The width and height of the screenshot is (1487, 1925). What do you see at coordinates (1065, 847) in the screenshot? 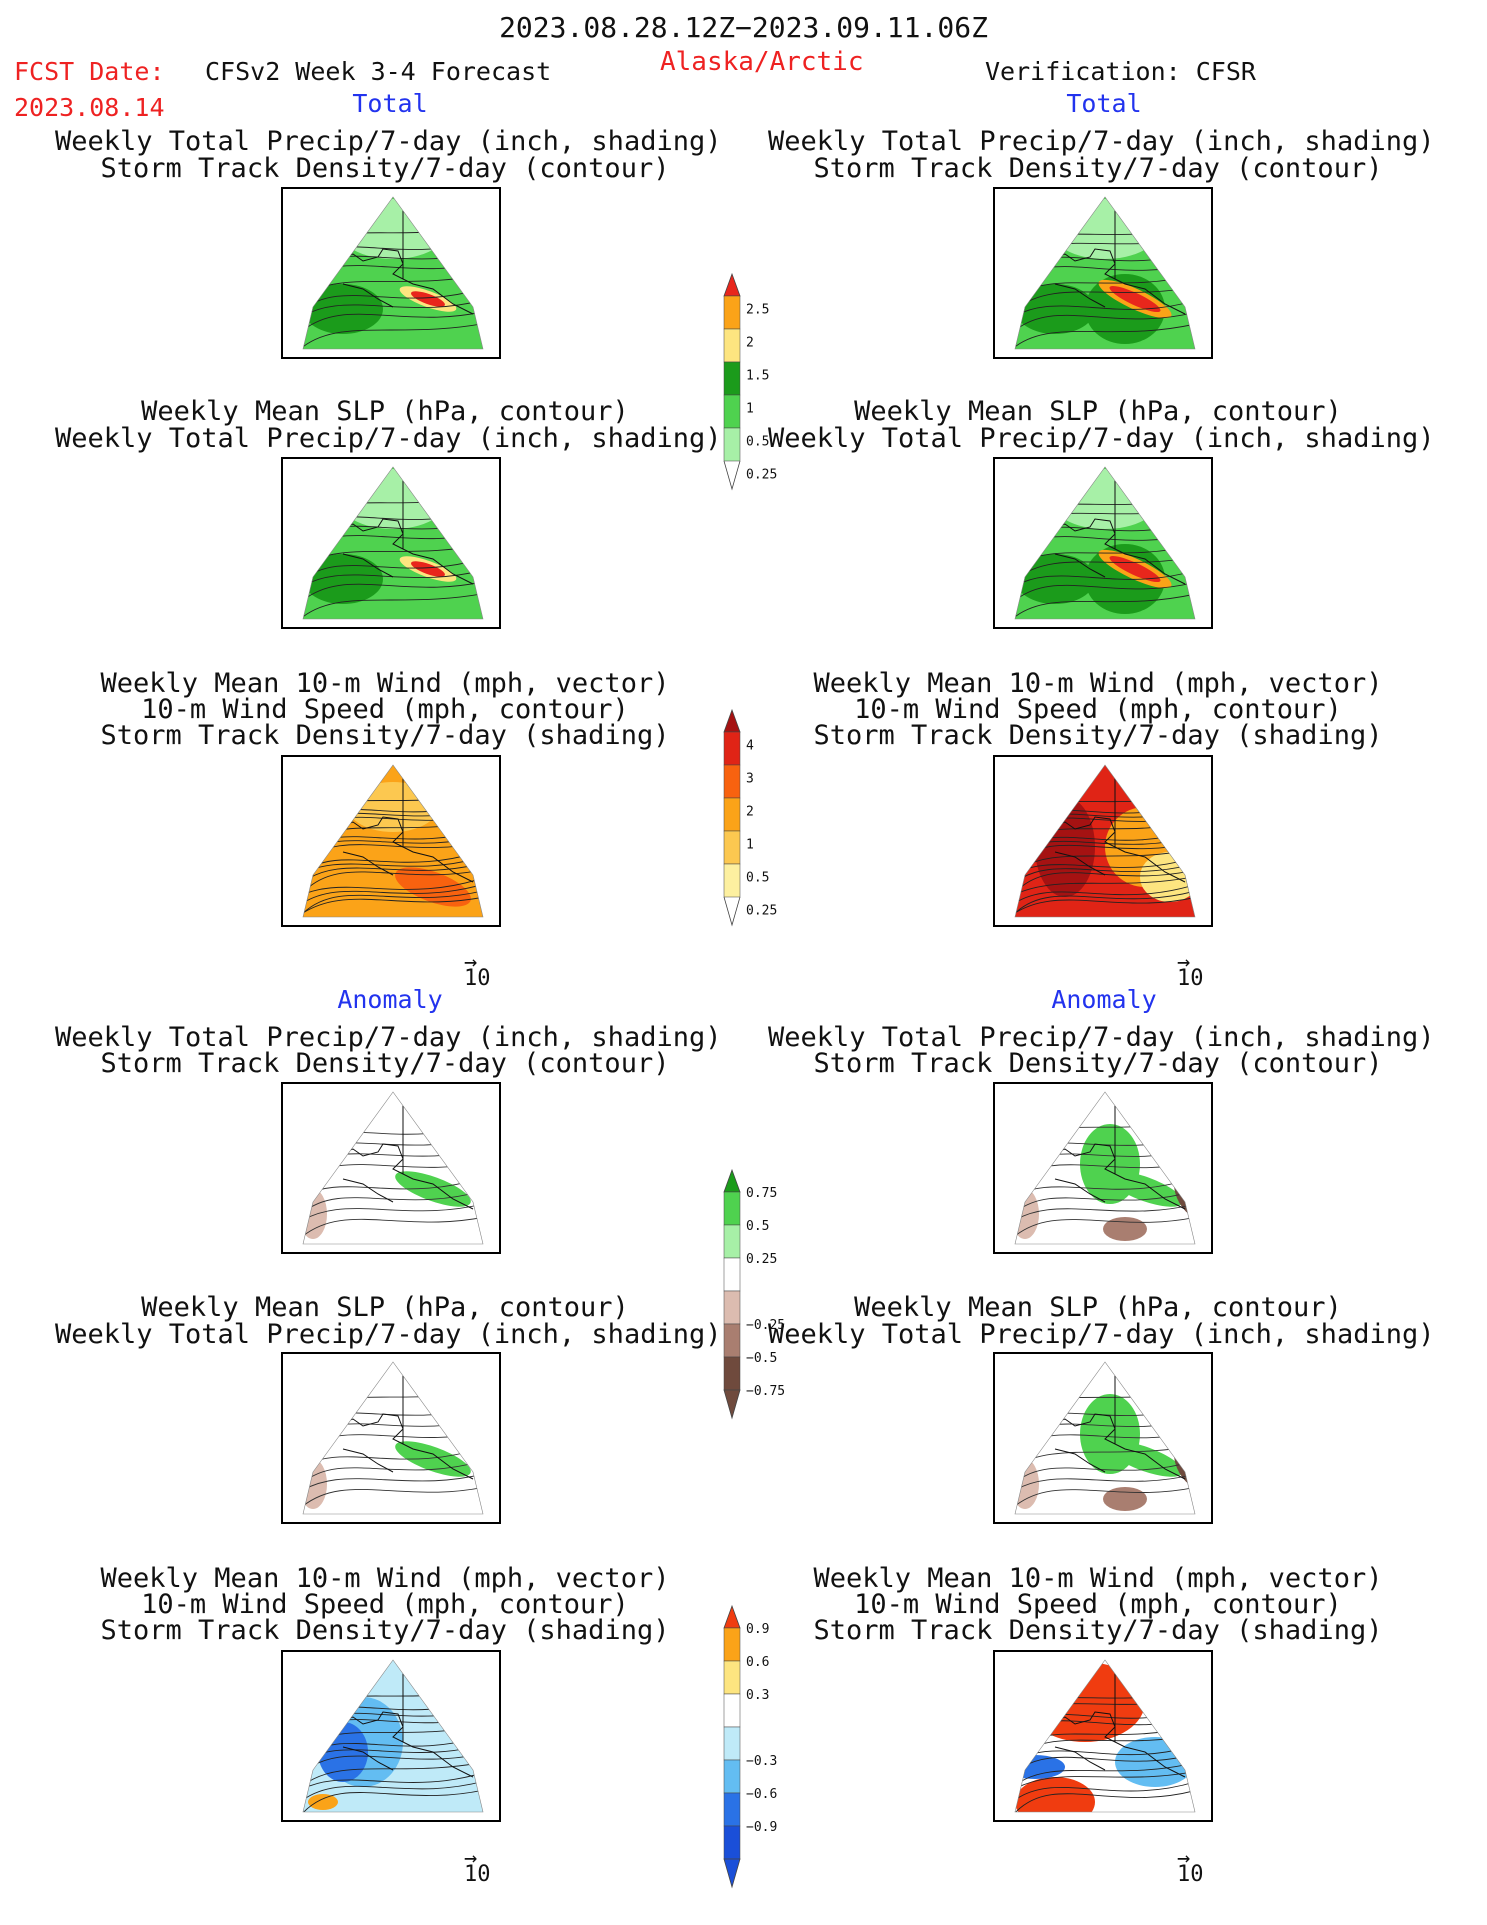
I see `storm-dark` at bounding box center [1065, 847].